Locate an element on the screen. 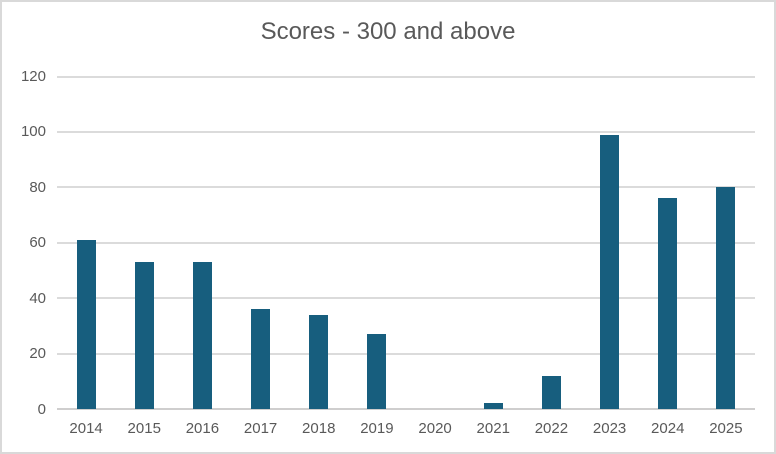 Image resolution: width=776 pixels, height=454 pixels. y-axis-label: 40 is located at coordinates (37, 298).